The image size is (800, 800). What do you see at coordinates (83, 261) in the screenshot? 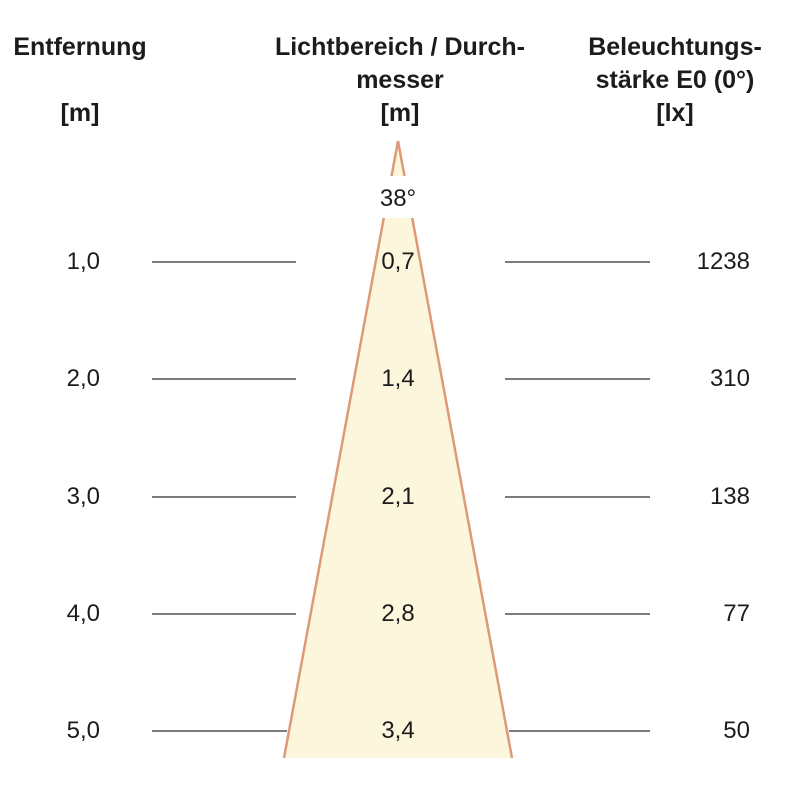
I see `distance-value: 1,0` at bounding box center [83, 261].